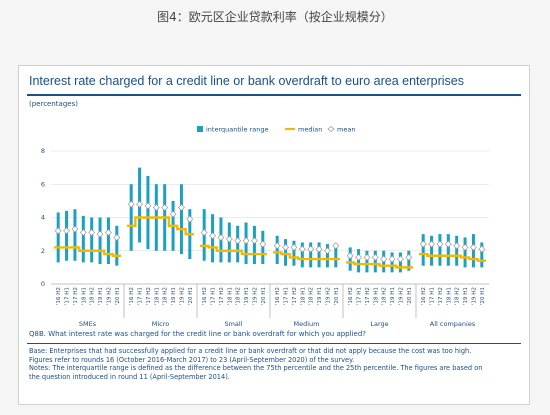 This screenshot has height=415, width=550. Describe the element at coordinates (270, 242) in the screenshot. I see `median-layer` at that location.